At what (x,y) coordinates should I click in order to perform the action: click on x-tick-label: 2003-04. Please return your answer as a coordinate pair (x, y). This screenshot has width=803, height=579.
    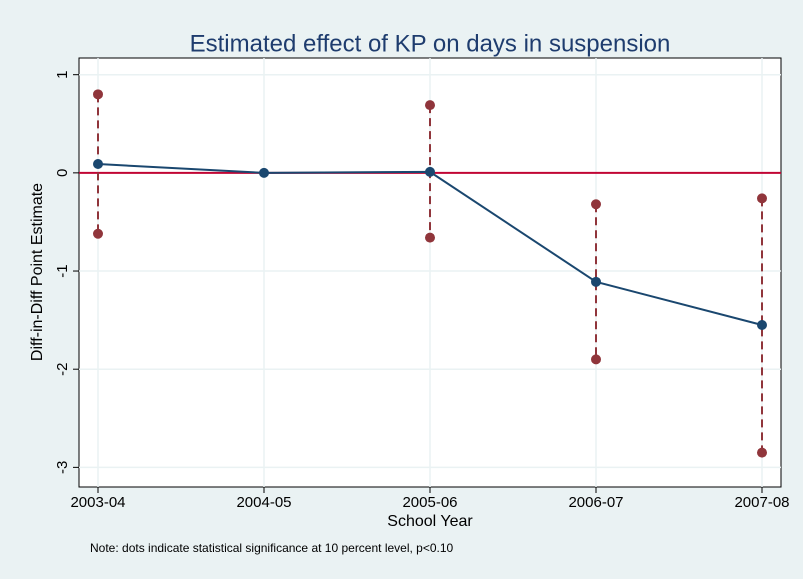
    Looking at the image, I should click on (97, 502).